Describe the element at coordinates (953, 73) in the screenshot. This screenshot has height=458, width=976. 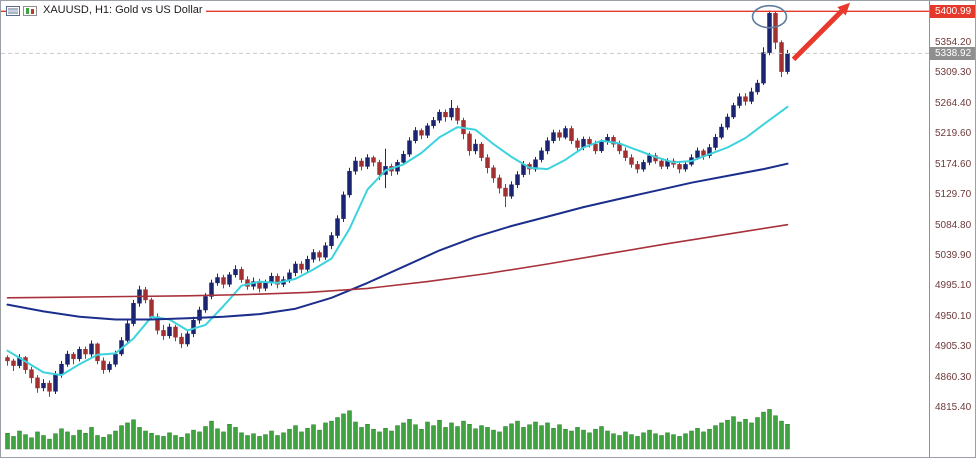
I see `price-tick-label: 5309.30` at that location.